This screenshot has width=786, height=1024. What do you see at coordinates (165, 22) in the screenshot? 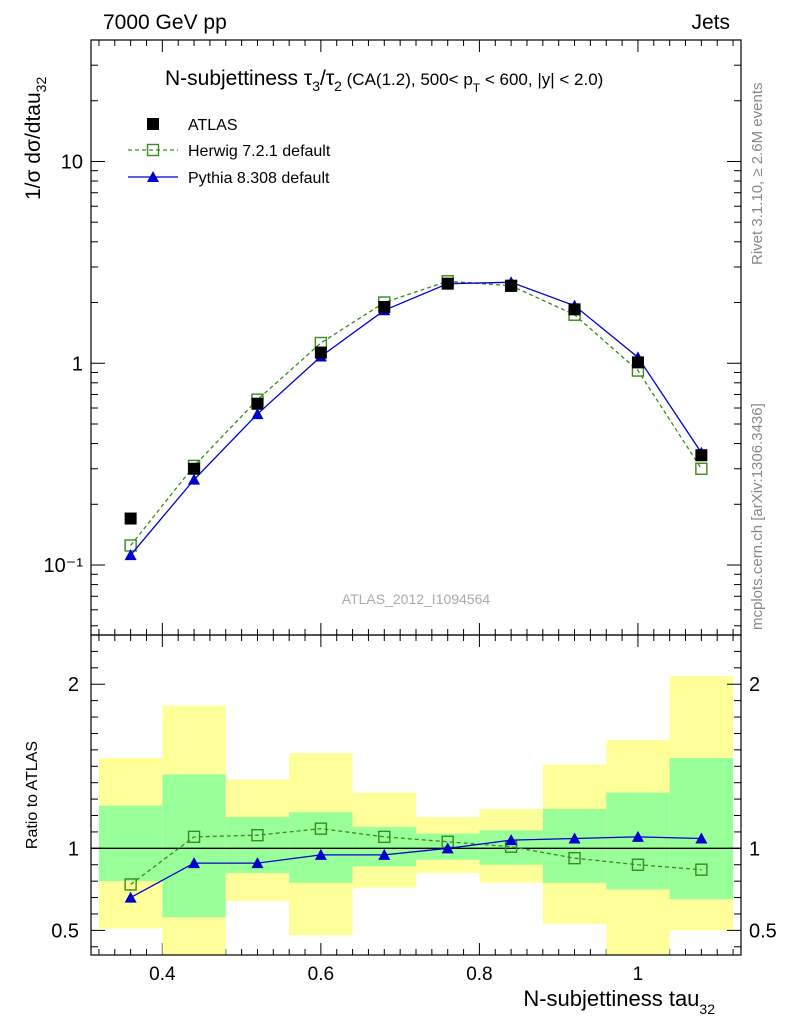
I see `energy-label: 7000 GeV pp` at bounding box center [165, 22].